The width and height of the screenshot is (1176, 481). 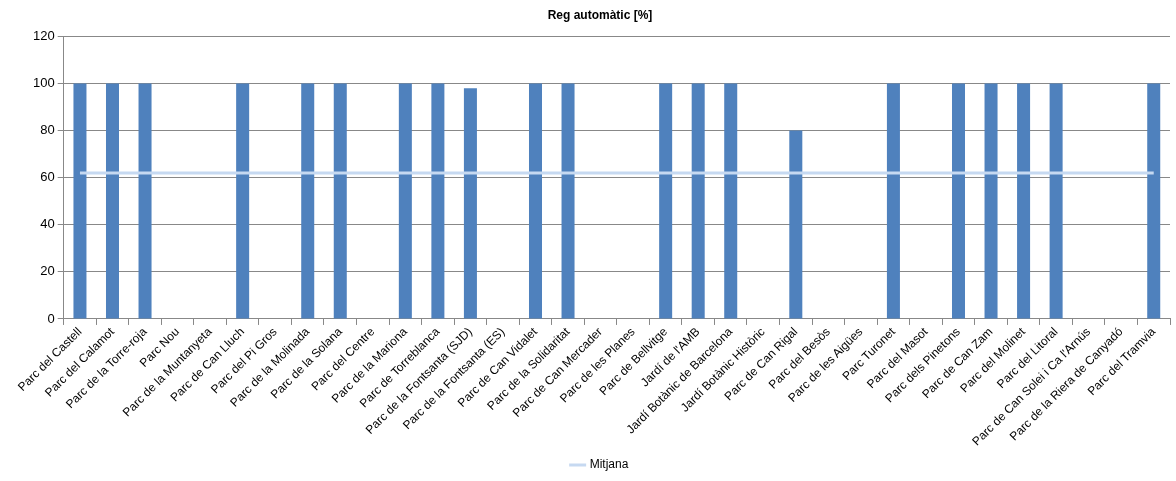 What do you see at coordinates (47, 177) in the screenshot?
I see `y-tick-label: 60` at bounding box center [47, 177].